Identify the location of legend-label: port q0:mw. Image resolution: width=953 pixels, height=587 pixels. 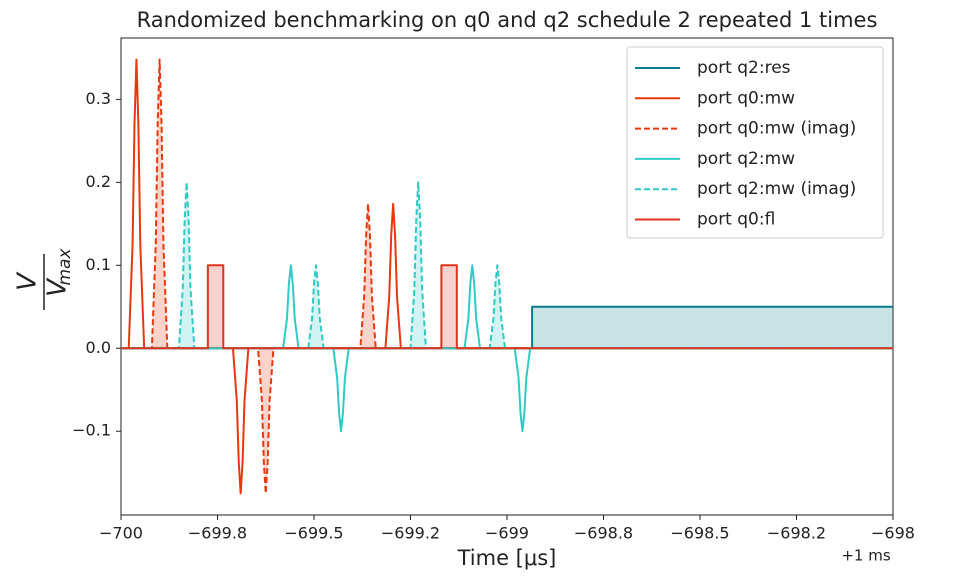
(746, 98).